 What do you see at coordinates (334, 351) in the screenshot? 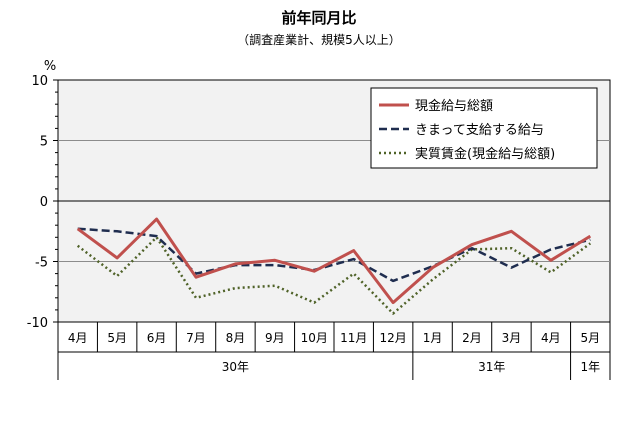
I see `x-axis: 4月 5月 6月 7月 8月 9月 10月 11月 12月 1月 2月 3月 4月 5月 30年 31年 1年` at bounding box center [334, 351].